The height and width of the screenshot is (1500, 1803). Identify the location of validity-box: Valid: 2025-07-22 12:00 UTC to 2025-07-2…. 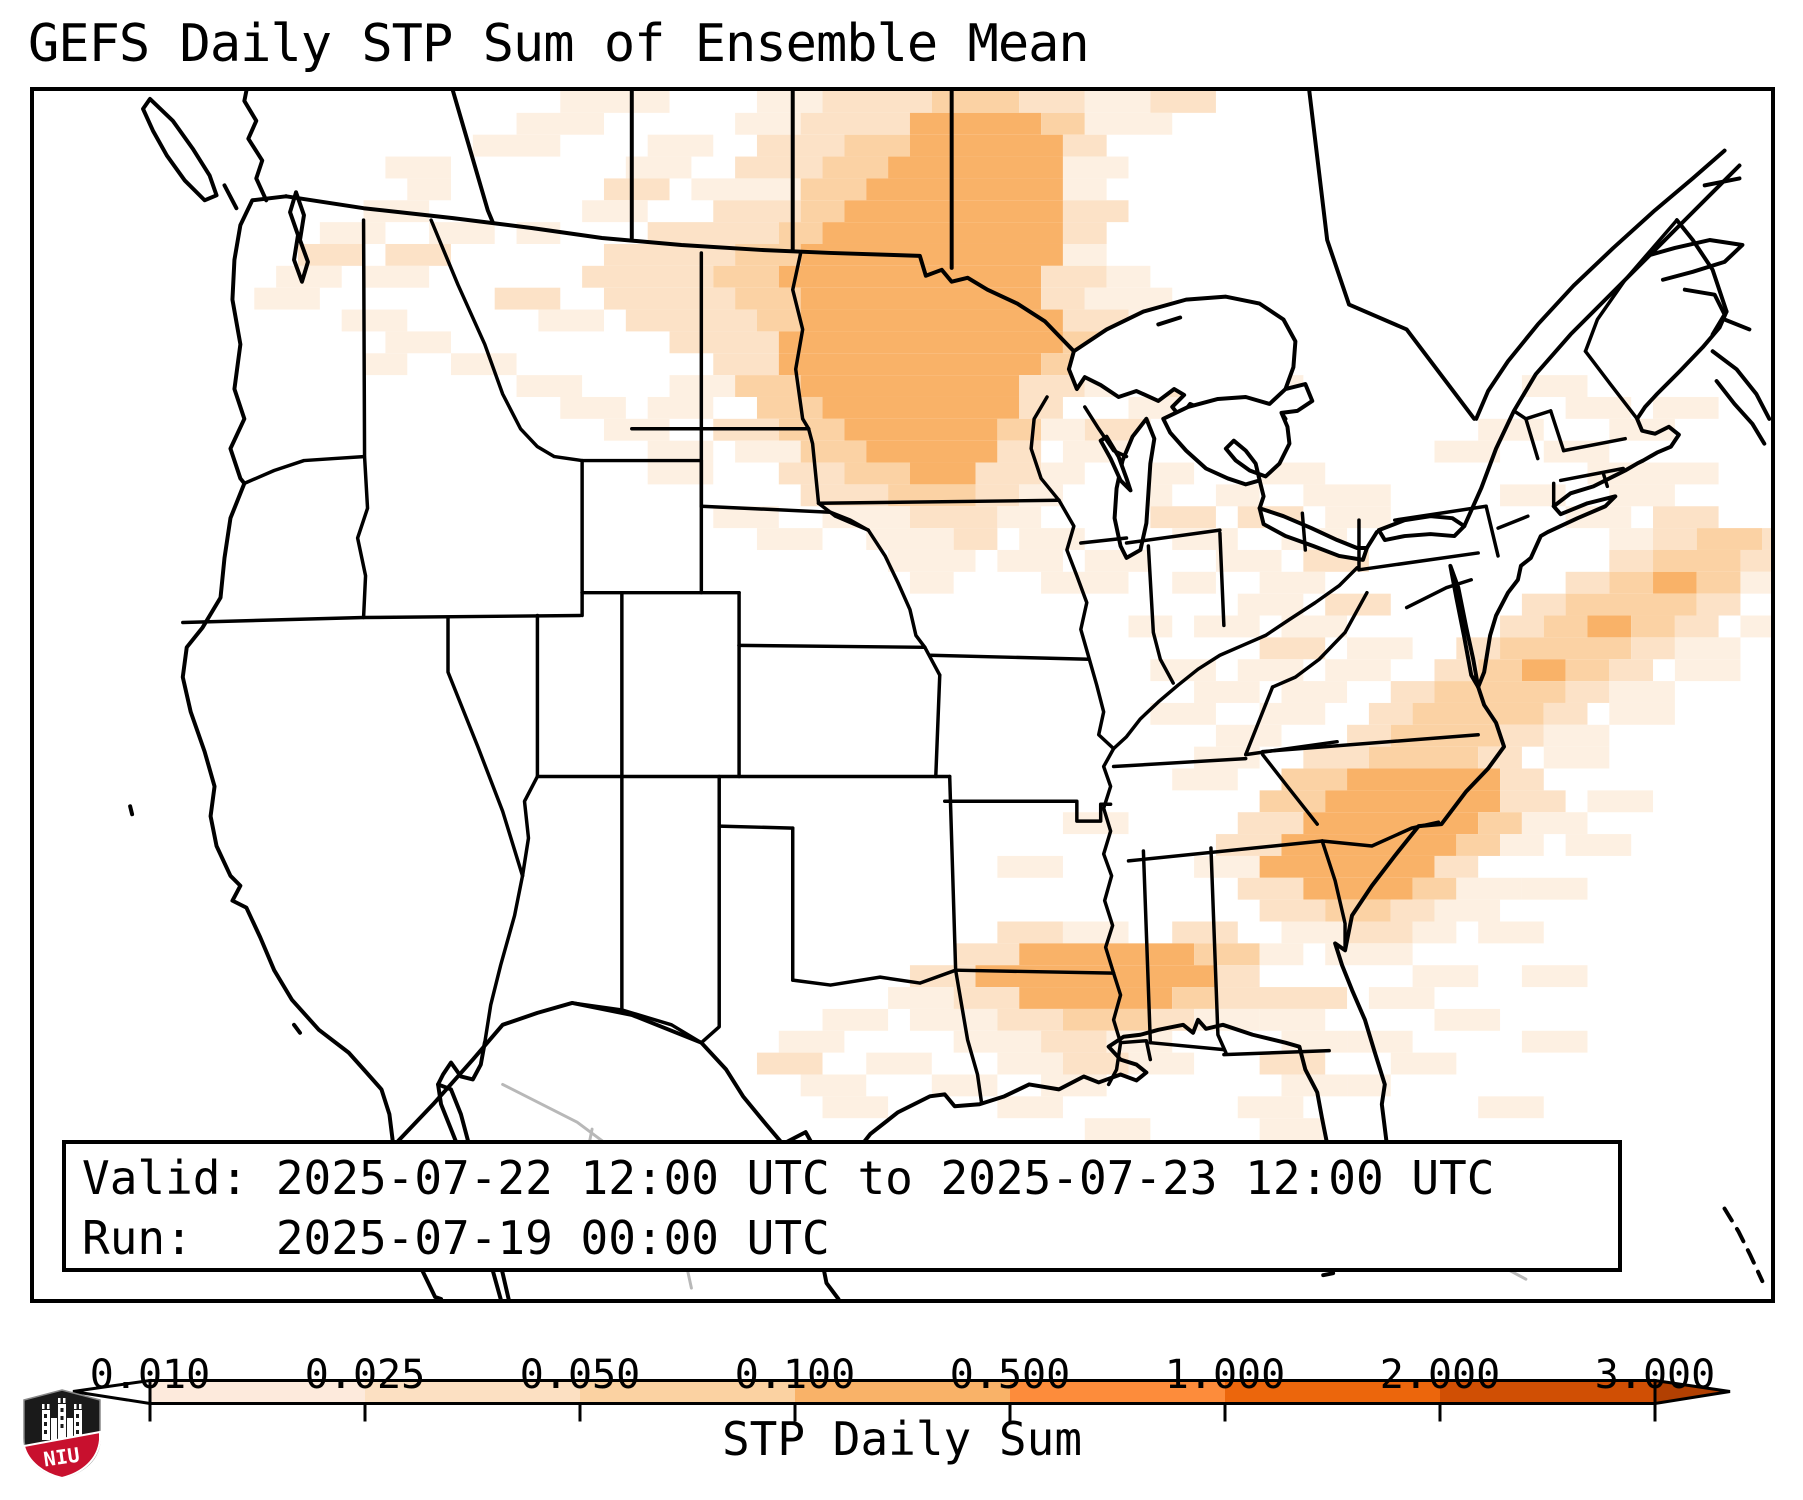
(842, 1206).